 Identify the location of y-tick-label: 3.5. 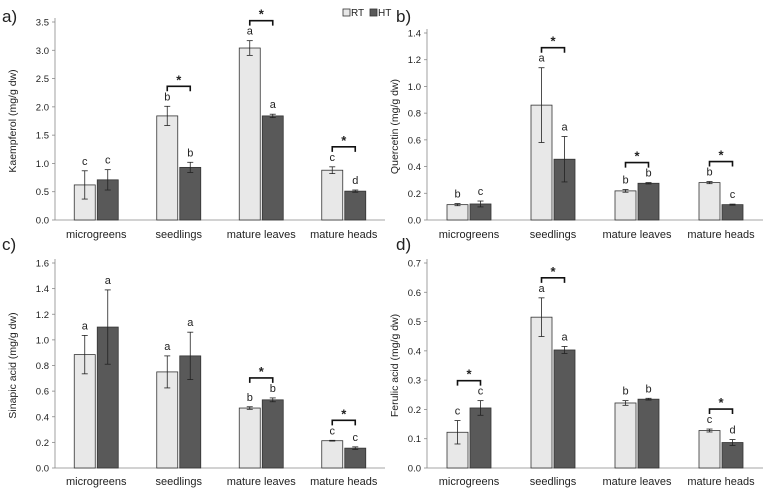
(42, 23).